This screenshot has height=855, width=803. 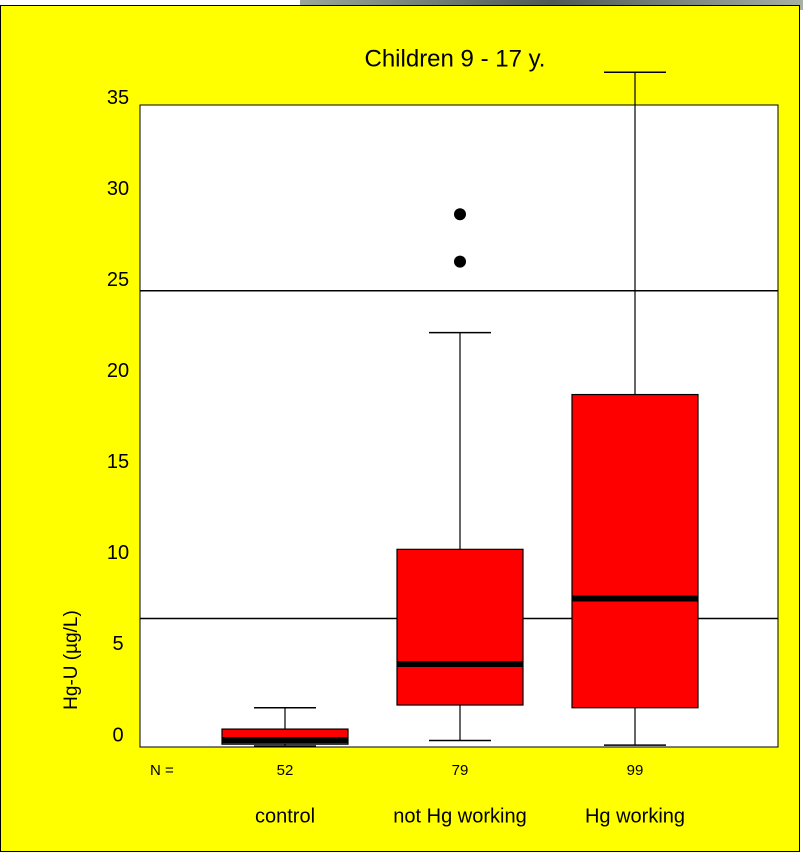 What do you see at coordinates (162, 770) in the screenshot?
I see `n-label: N =` at bounding box center [162, 770].